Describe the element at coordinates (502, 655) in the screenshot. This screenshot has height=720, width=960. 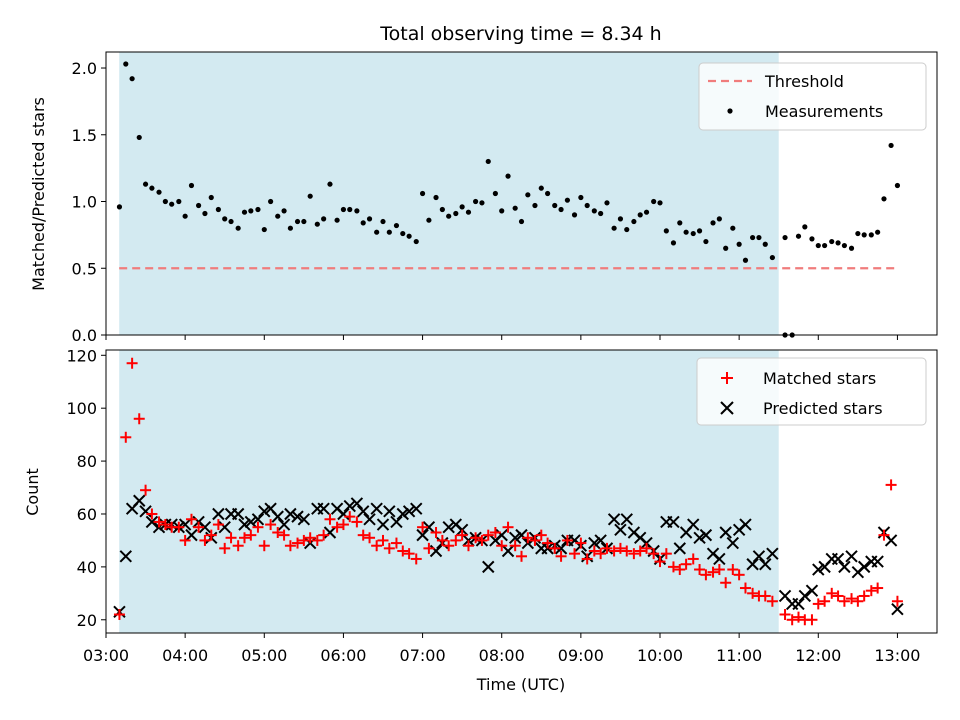
I see `x-tick-label: 08:00` at that location.